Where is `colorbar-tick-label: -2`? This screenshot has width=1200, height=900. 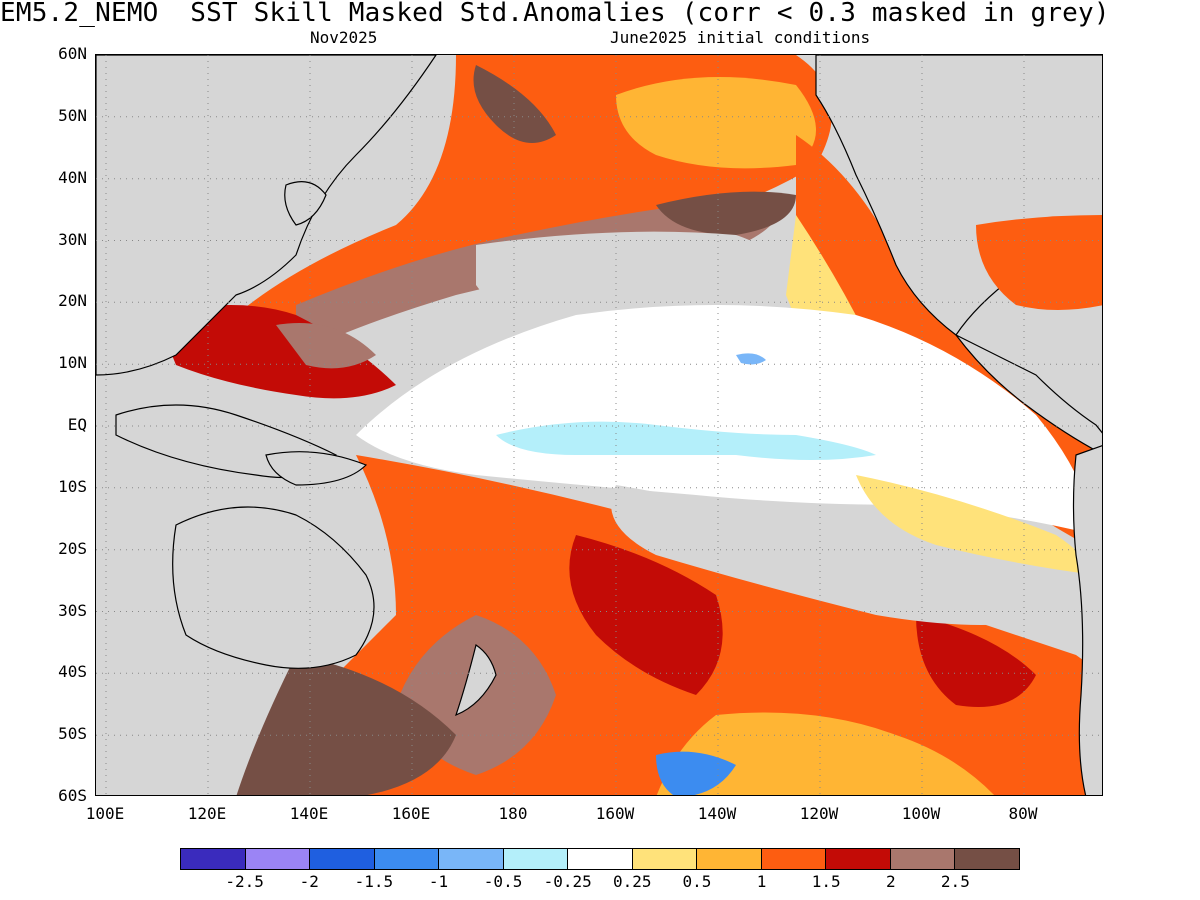 colorbar-tick-label: -2 is located at coordinates (309, 881).